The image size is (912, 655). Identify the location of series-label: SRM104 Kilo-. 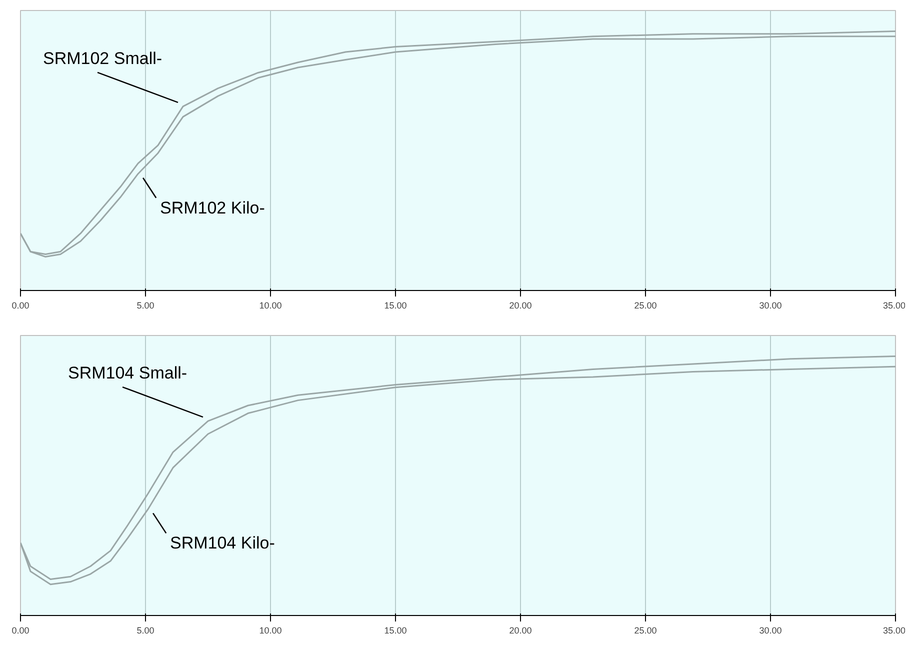
(222, 543).